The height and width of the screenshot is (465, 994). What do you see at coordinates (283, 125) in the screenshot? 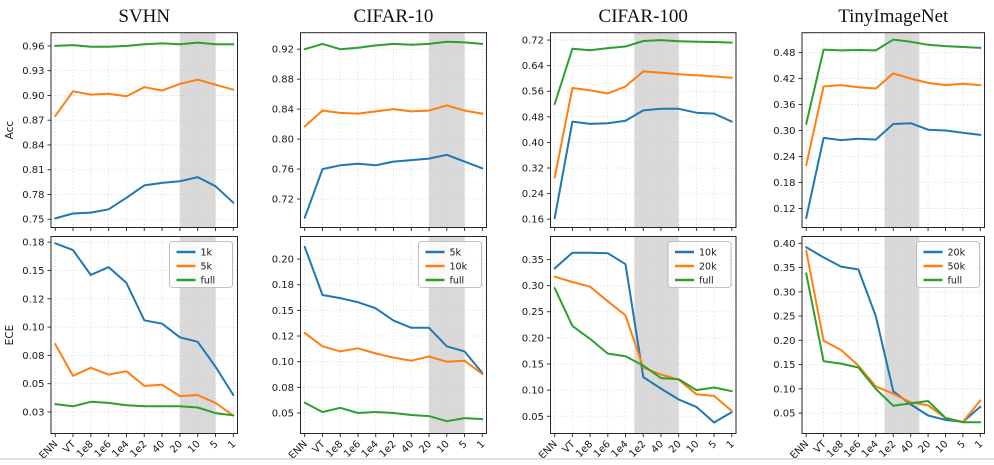
I see `tick-labels: 0.72 0.76 0.80 0.84 0.88 0.92` at bounding box center [283, 125].